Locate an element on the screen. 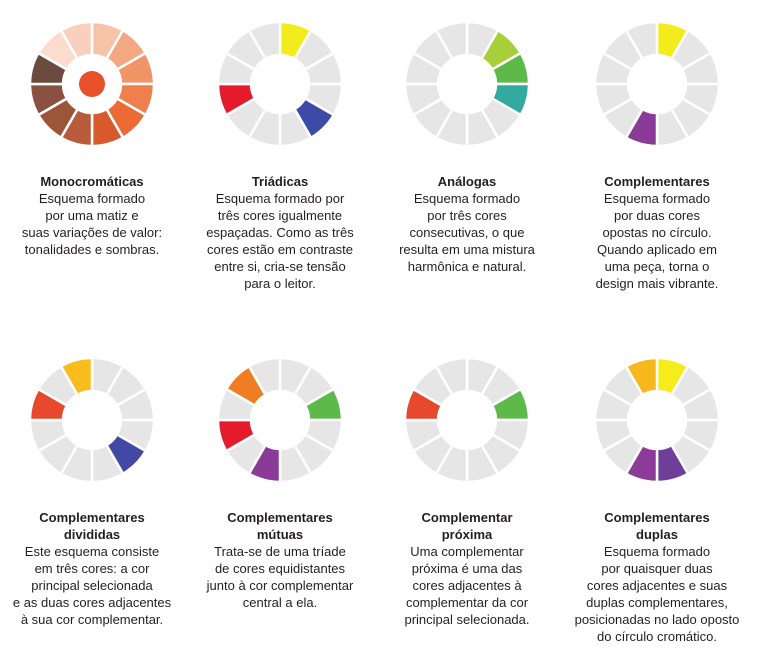 This screenshot has height=668, width=773. scheme-title: próxima is located at coordinates (467, 534).